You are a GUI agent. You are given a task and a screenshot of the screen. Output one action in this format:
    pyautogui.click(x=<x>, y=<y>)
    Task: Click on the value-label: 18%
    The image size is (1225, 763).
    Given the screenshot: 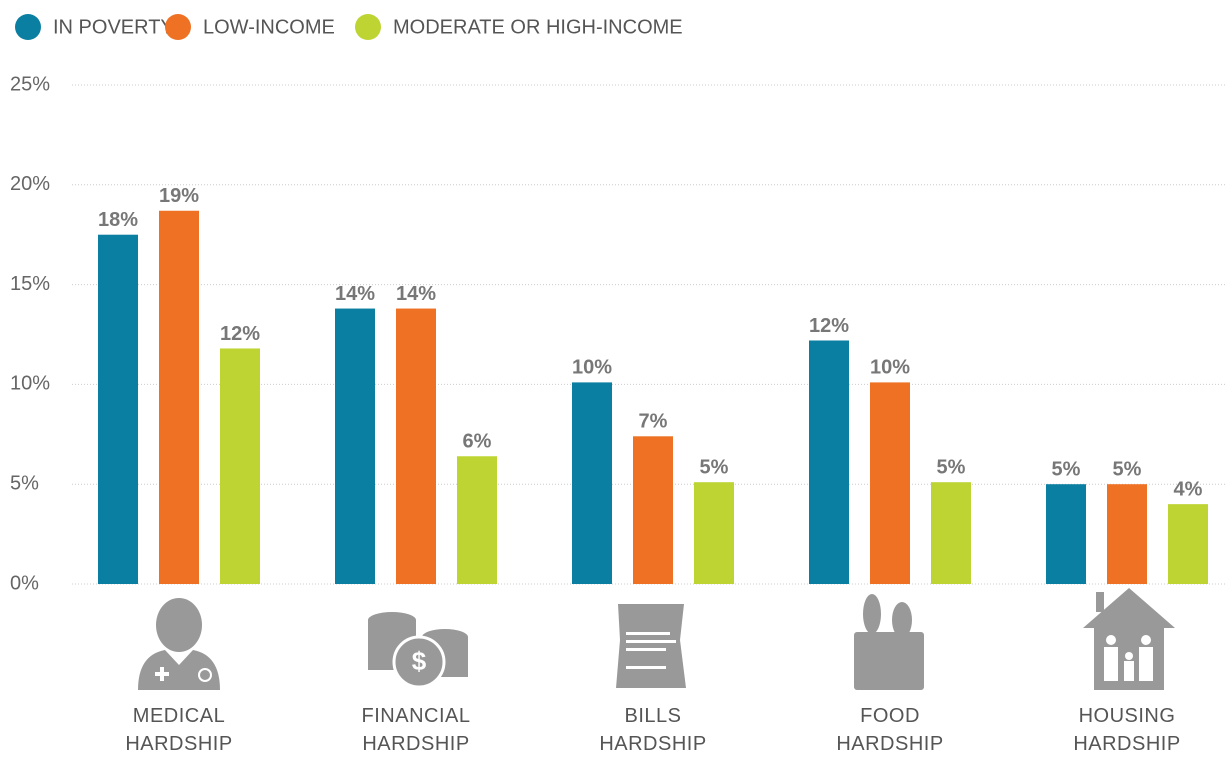 What is the action you would take?
    pyautogui.click(x=118, y=220)
    